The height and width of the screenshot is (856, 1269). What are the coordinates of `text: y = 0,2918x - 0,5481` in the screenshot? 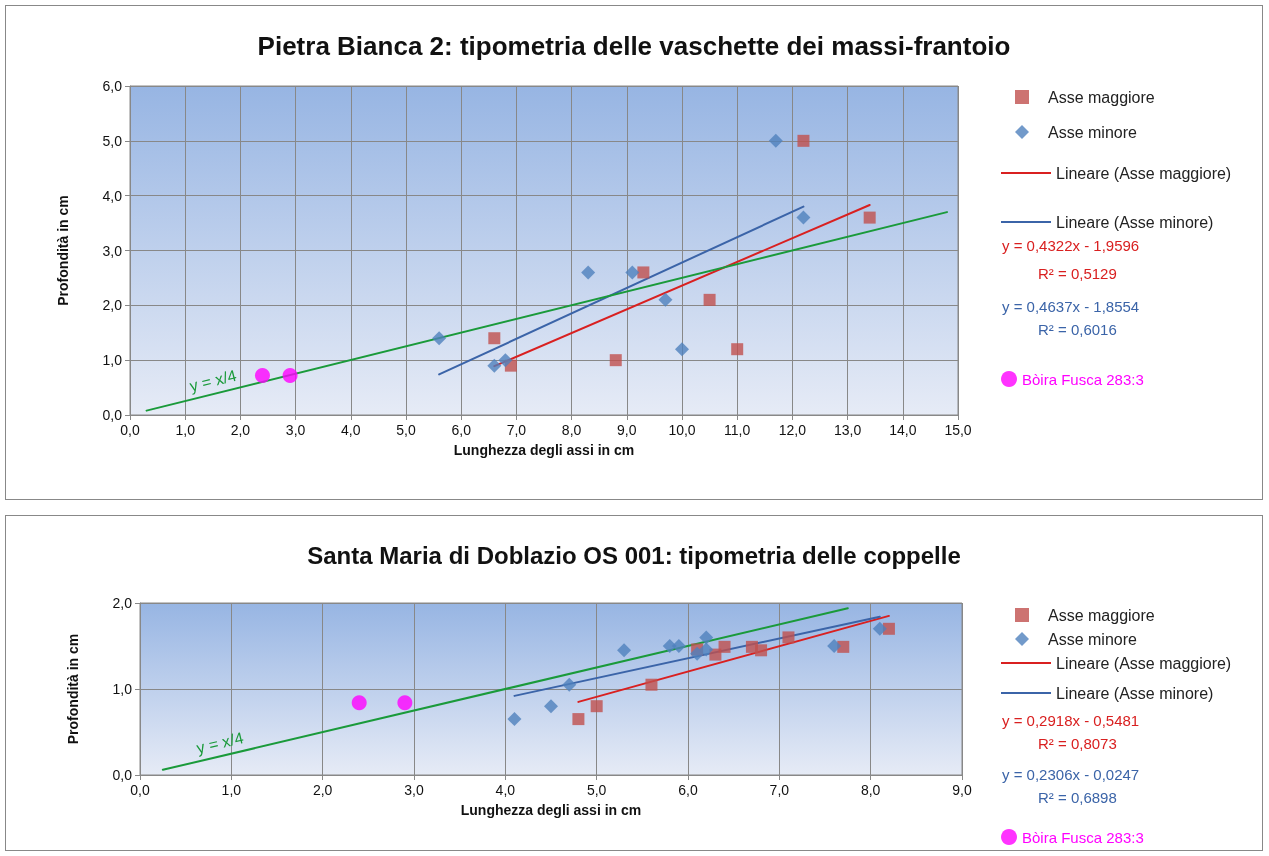 It's located at (1071, 720).